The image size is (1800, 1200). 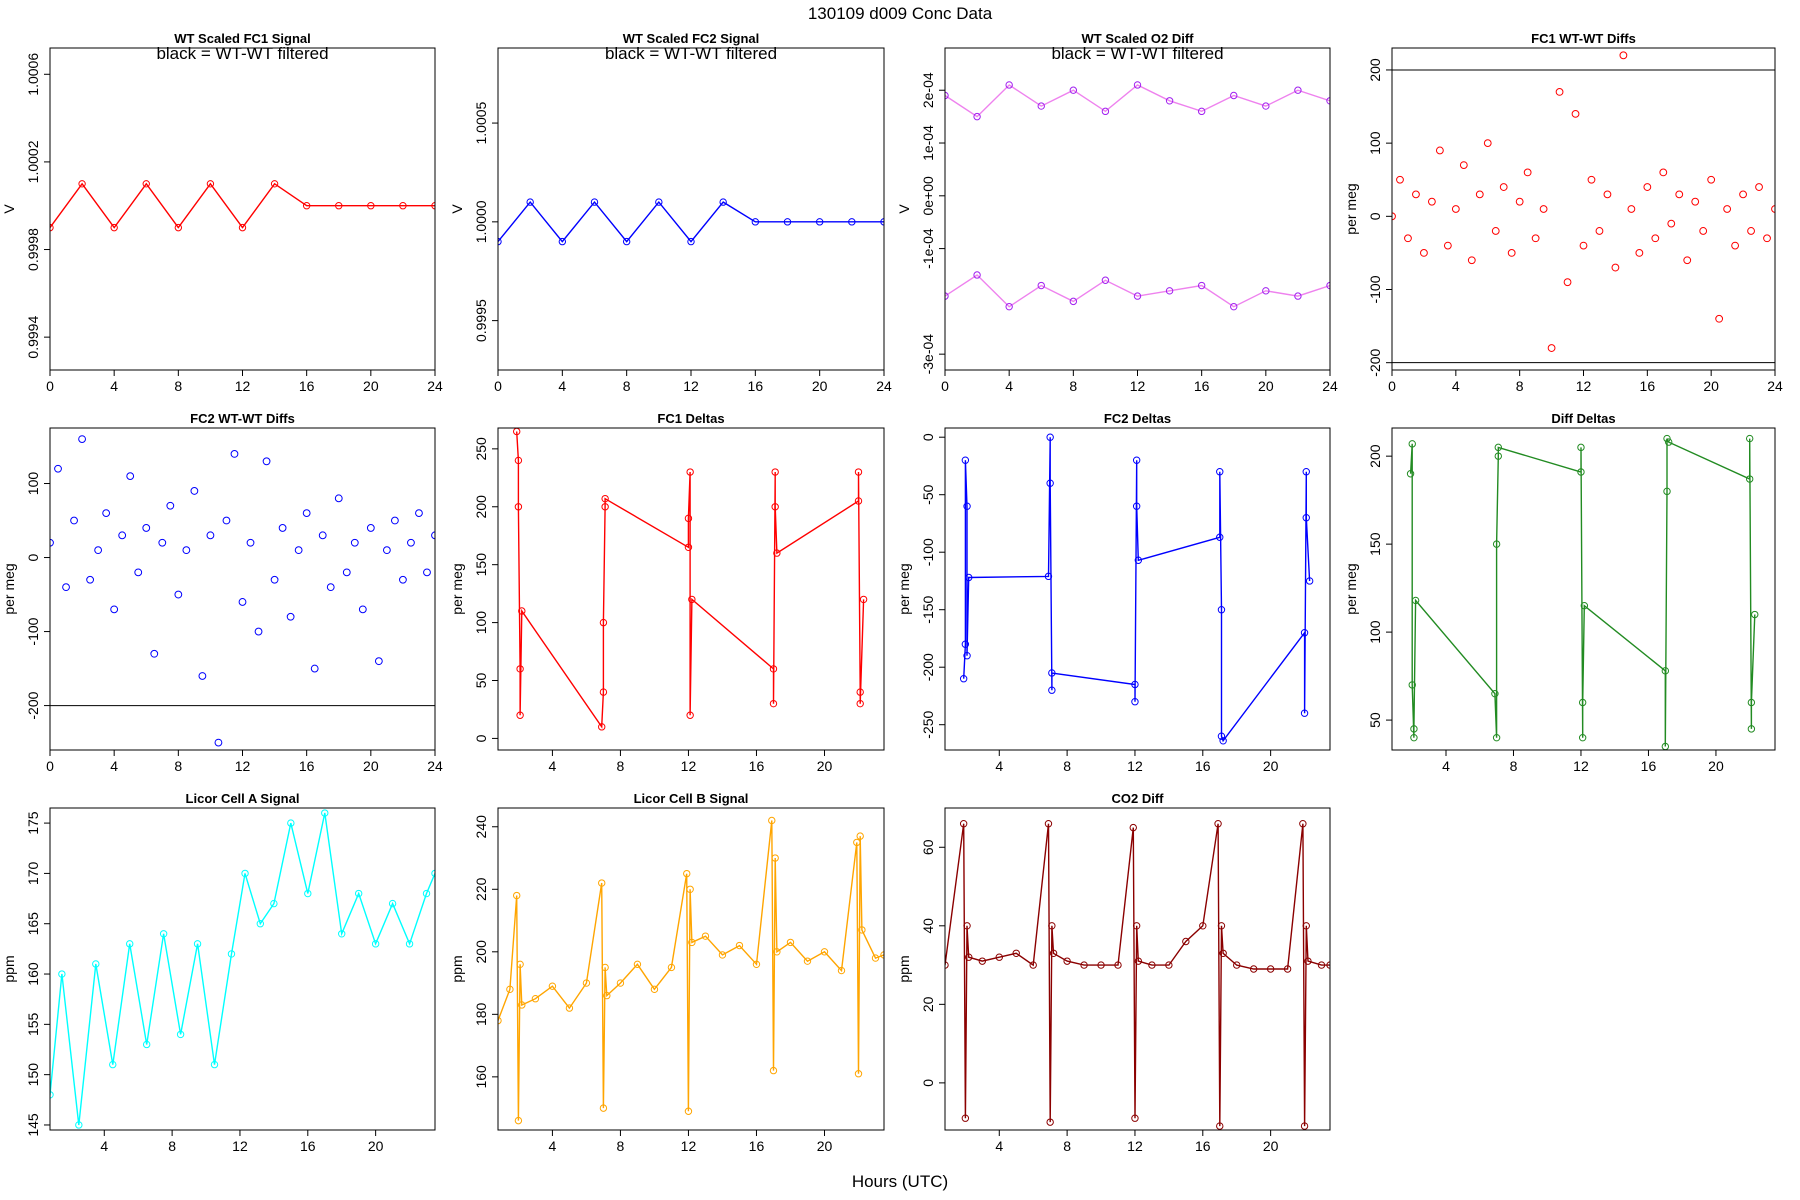 What do you see at coordinates (1583, 418) in the screenshot?
I see `panel-title: Diff Deltas` at bounding box center [1583, 418].